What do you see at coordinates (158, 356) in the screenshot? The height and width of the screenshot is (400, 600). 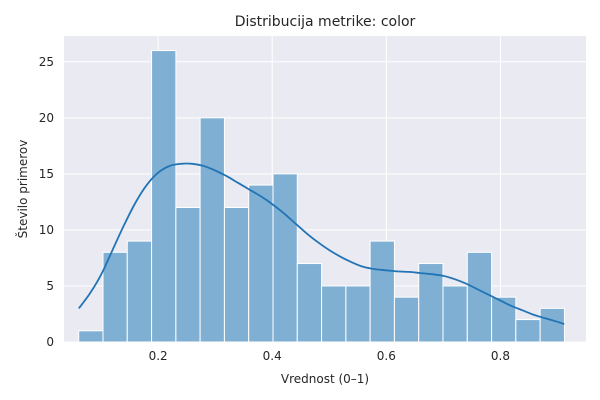 I see `x-tick-label: 0.2` at bounding box center [158, 356].